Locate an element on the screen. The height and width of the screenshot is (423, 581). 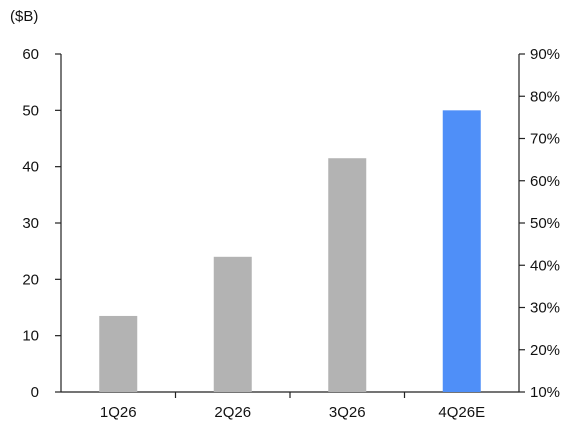
right-axis-tick-label: 30% is located at coordinates (545, 308).